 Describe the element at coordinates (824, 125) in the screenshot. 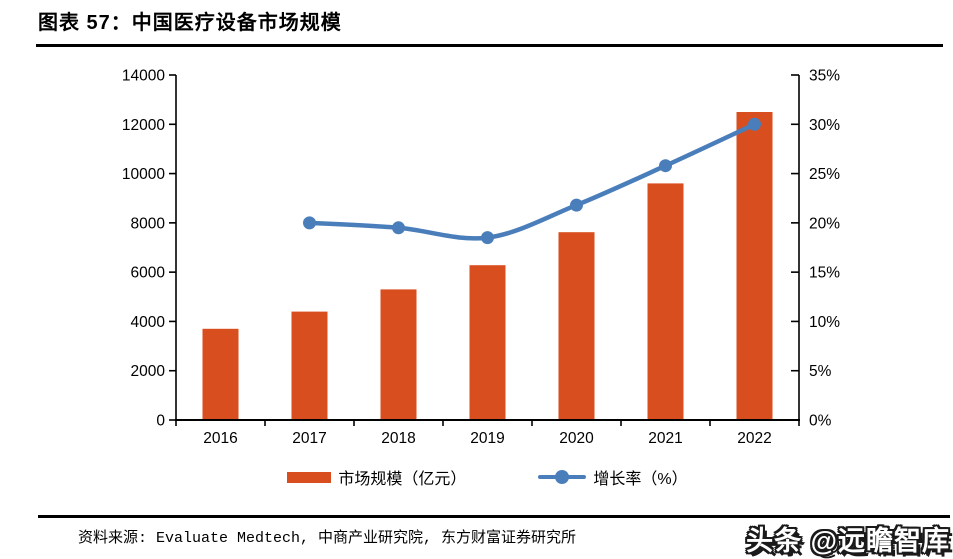

I see `right-axis-tick-label: 30%` at that location.